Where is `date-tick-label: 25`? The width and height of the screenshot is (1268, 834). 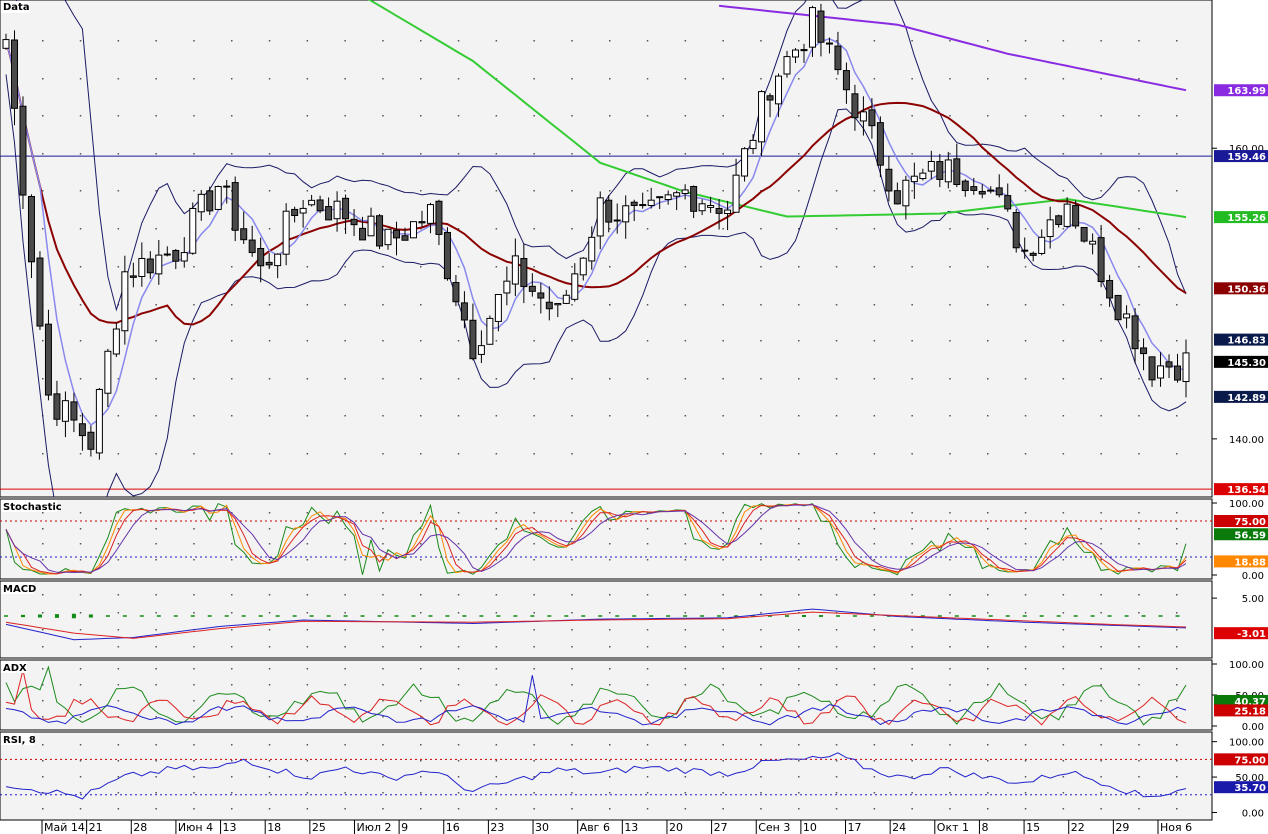 date-tick-label: 25 is located at coordinates (319, 827).